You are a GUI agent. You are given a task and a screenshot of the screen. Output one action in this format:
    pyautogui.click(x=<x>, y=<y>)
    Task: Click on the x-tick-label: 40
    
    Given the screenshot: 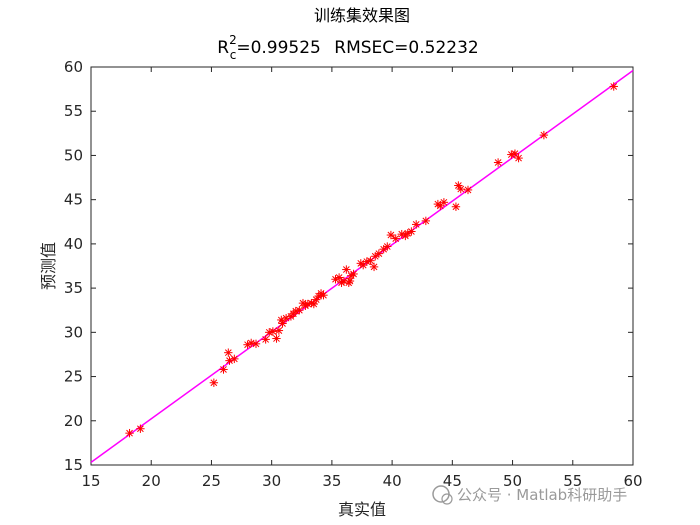 What is the action you would take?
    pyautogui.click(x=392, y=481)
    